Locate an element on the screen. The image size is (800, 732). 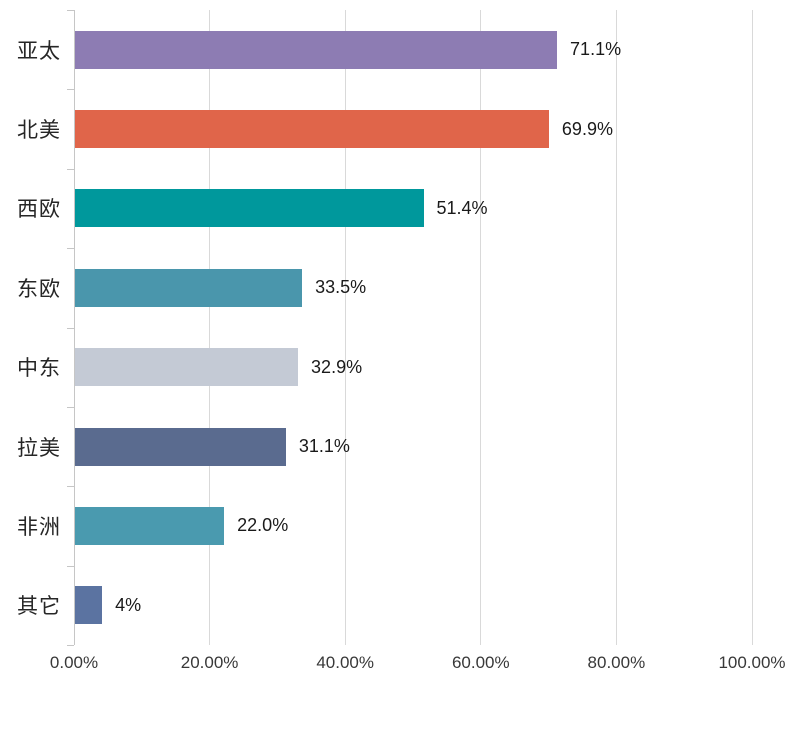
x-axis-tick-label: 80.00% is located at coordinates (616, 662).